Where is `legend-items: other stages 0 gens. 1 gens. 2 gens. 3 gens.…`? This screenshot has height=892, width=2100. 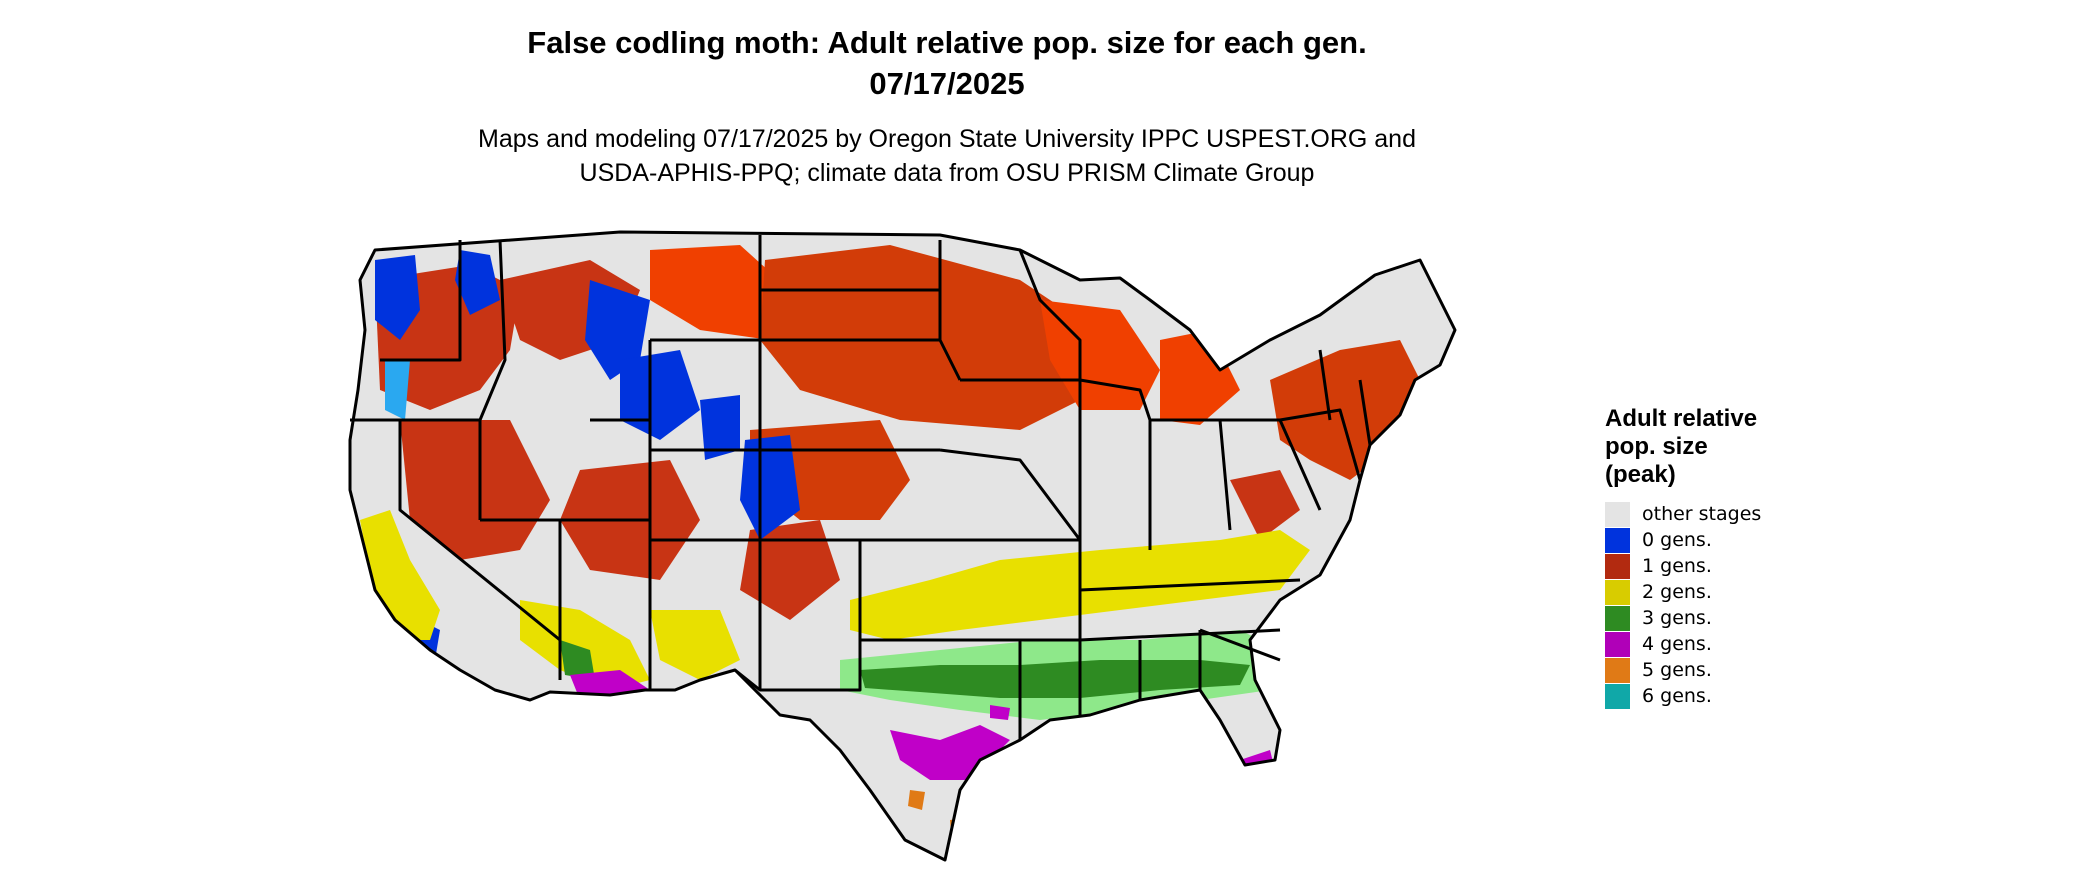 legend-items: other stages 0 gens. 1 gens. 2 gens. 3 gens.… is located at coordinates (1735, 605).